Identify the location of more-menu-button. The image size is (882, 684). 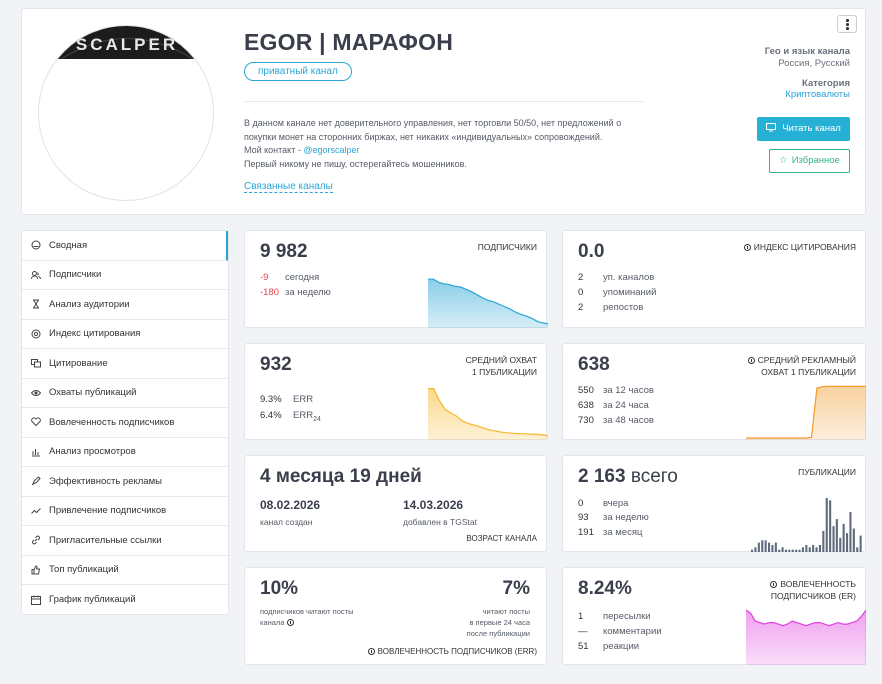
(847, 24).